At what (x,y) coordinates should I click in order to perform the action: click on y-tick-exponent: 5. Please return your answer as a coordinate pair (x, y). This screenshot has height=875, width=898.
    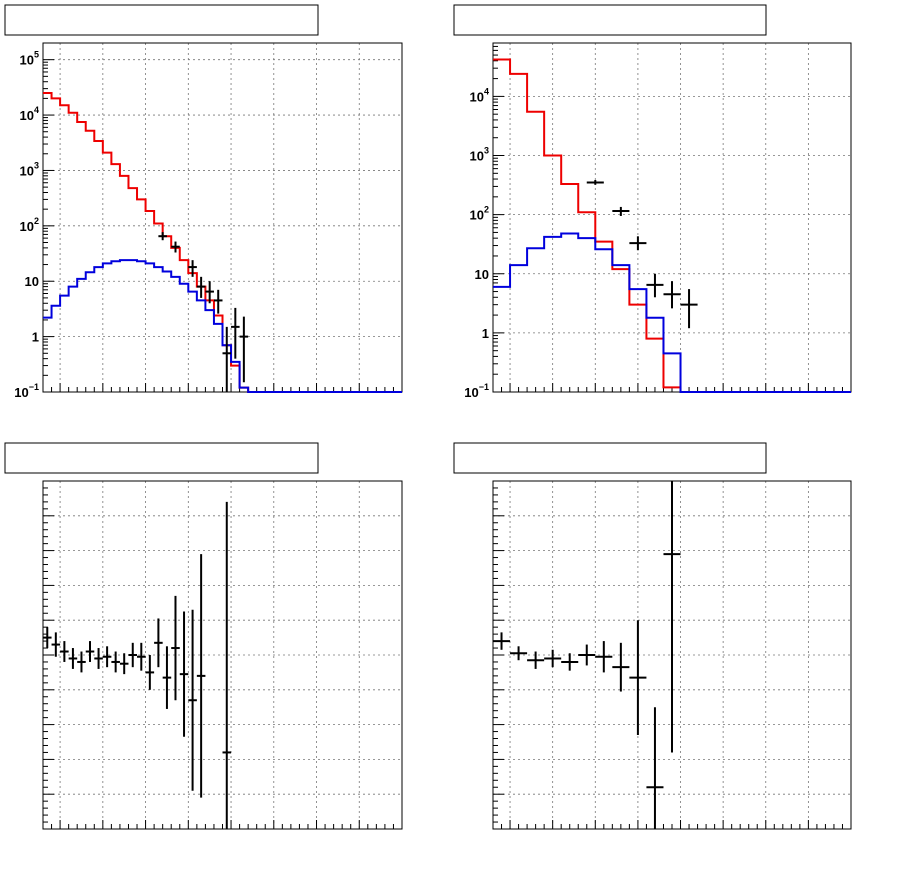
    Looking at the image, I should click on (36, 55).